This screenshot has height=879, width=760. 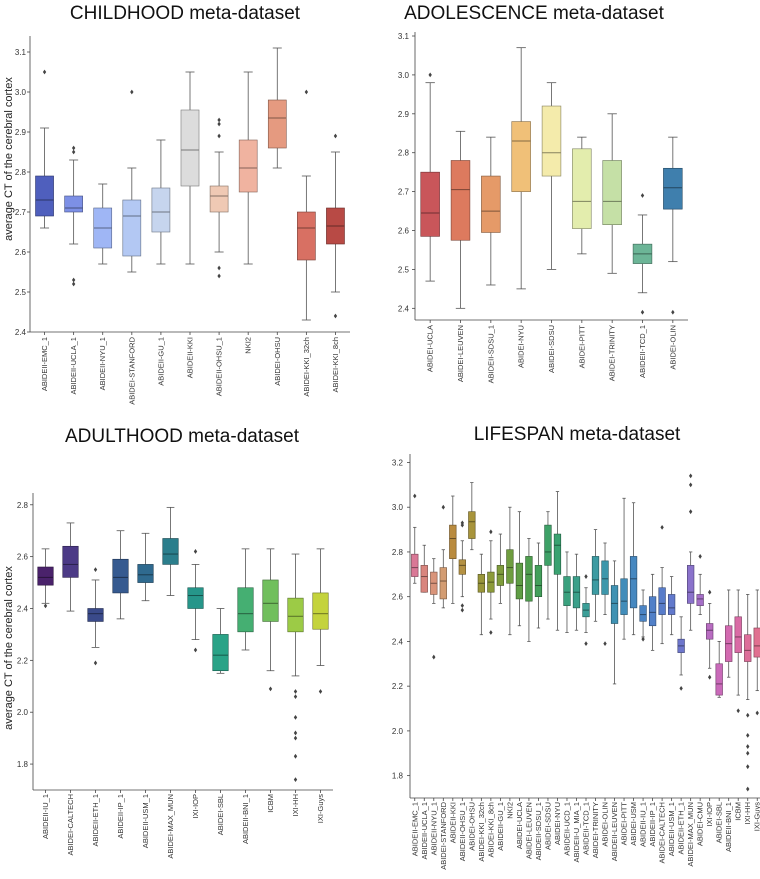 I want to click on adulthood-ylabel: average CT of the cerebral cortex, so click(x=9, y=648).